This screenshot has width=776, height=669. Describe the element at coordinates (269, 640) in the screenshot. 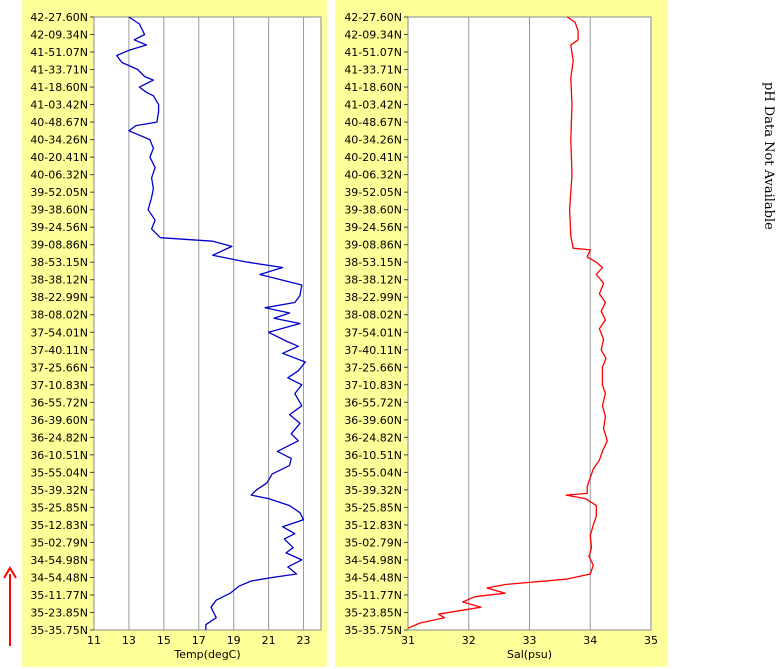

I see `x-tick-label: 21` at that location.